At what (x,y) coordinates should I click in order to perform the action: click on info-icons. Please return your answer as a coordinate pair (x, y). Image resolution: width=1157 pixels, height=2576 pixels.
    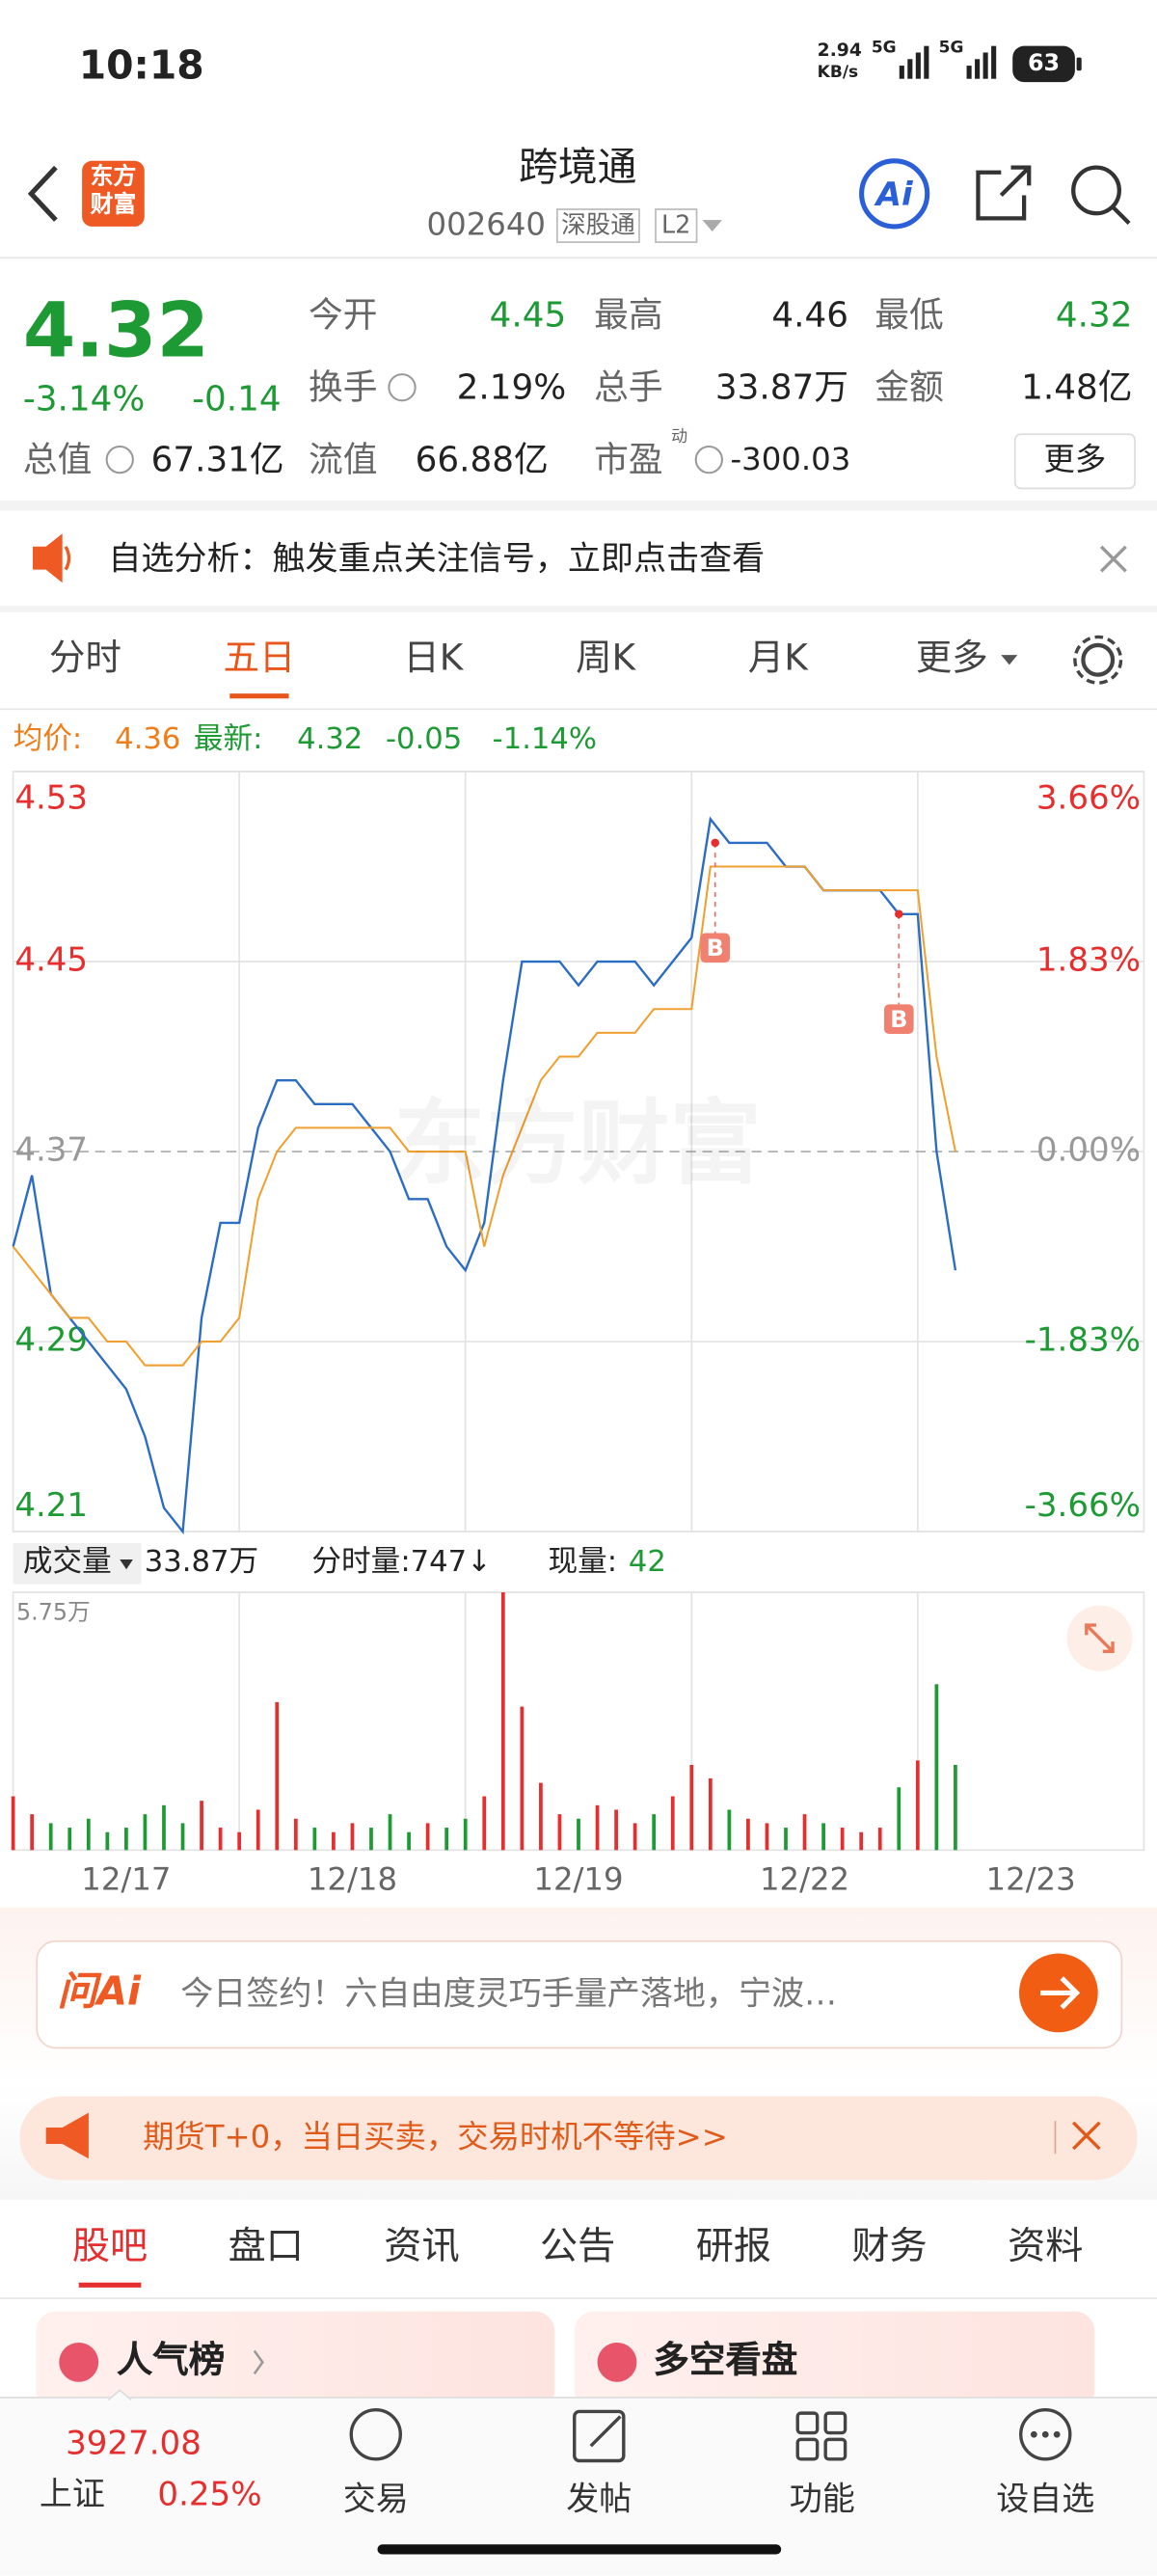
    Looking at the image, I should click on (414, 424).